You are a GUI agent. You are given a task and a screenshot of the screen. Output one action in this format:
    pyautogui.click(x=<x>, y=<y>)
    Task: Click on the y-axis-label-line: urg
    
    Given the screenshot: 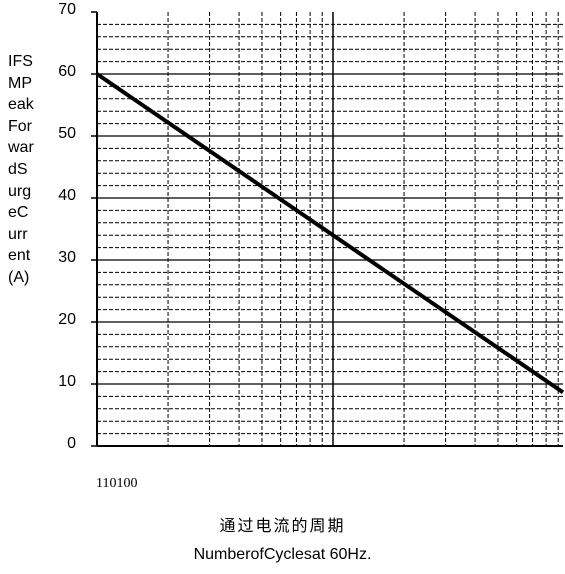 What is the action you would take?
    pyautogui.click(x=20, y=191)
    